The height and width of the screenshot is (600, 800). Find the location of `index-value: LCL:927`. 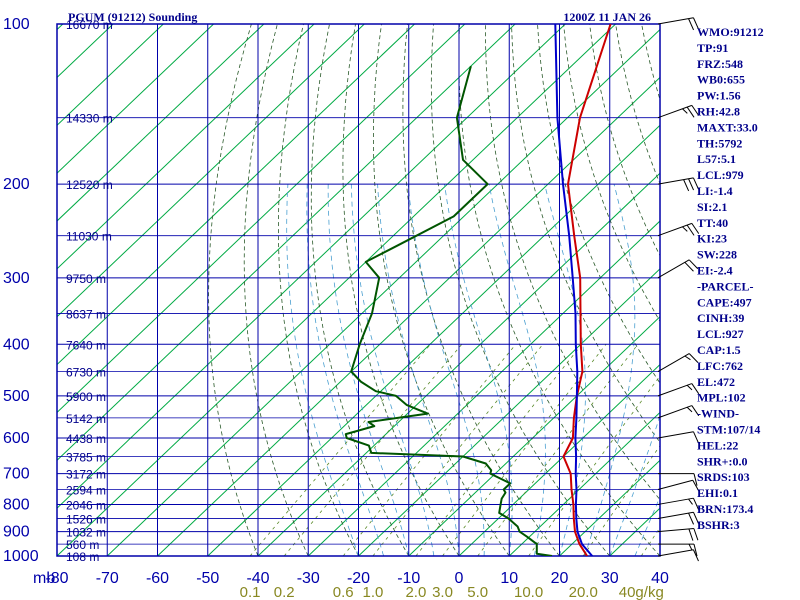

index-value: LCL:927 is located at coordinates (720, 334).